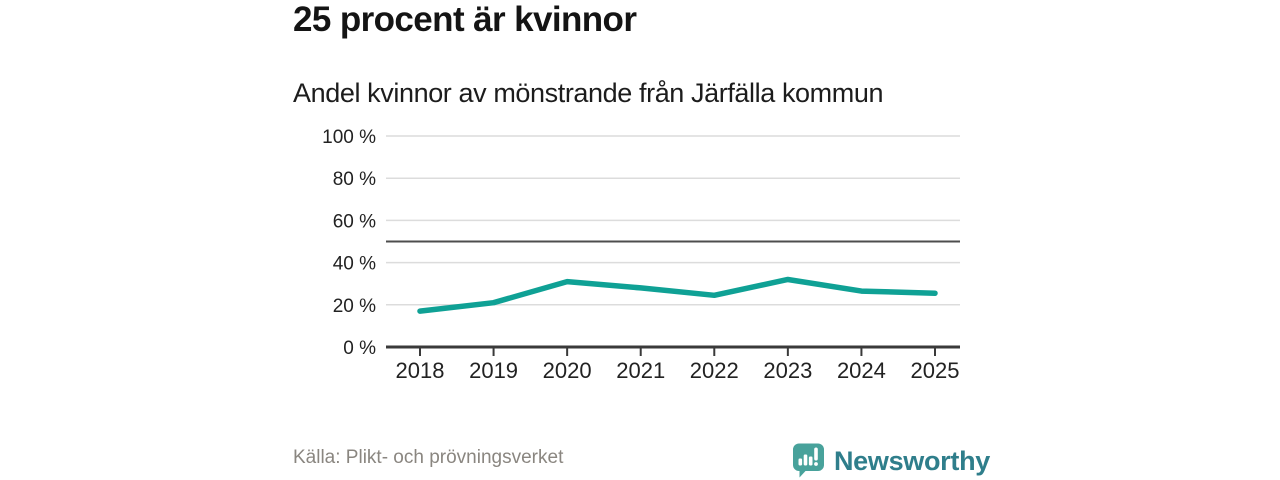 Image resolution: width=1280 pixels, height=480 pixels. I want to click on x-tick-label: 2018, so click(420, 370).